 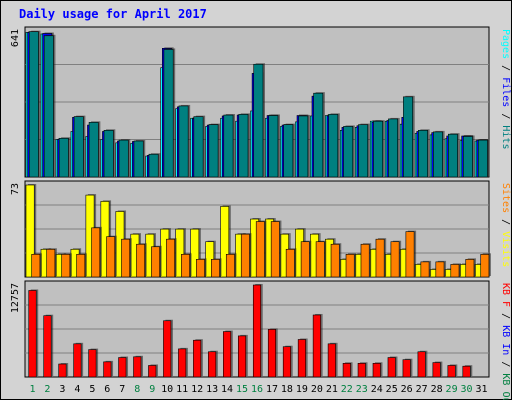 What do you see at coordinates (505, 44) in the screenshot?
I see `legend-entry: Pages` at bounding box center [505, 44].